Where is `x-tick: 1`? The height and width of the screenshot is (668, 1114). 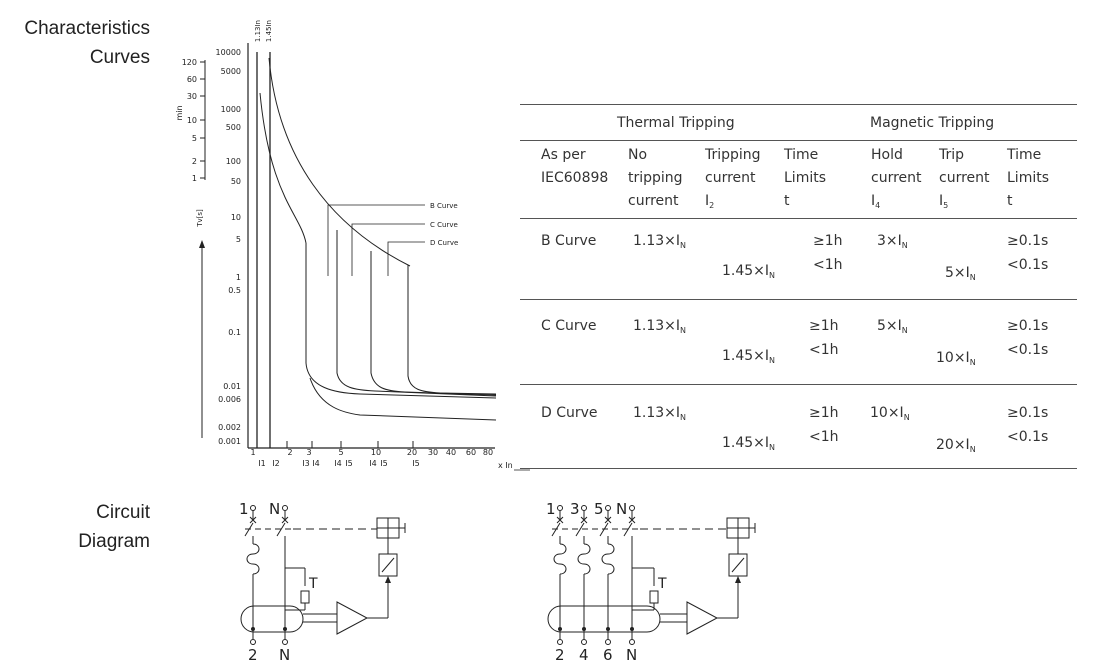
x-tick: 1 is located at coordinates (252, 452).